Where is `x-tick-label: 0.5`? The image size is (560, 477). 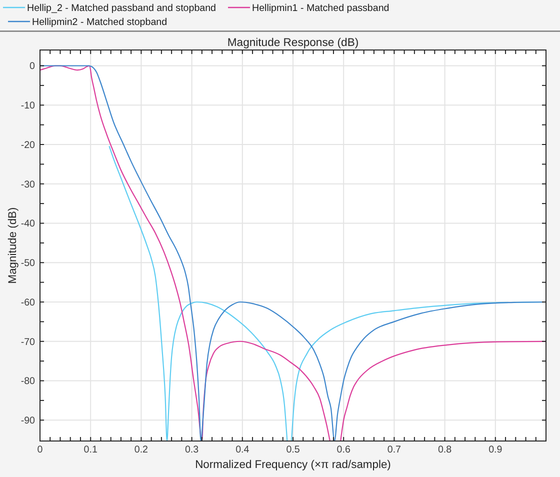
x-tick-label: 0.5 is located at coordinates (293, 450).